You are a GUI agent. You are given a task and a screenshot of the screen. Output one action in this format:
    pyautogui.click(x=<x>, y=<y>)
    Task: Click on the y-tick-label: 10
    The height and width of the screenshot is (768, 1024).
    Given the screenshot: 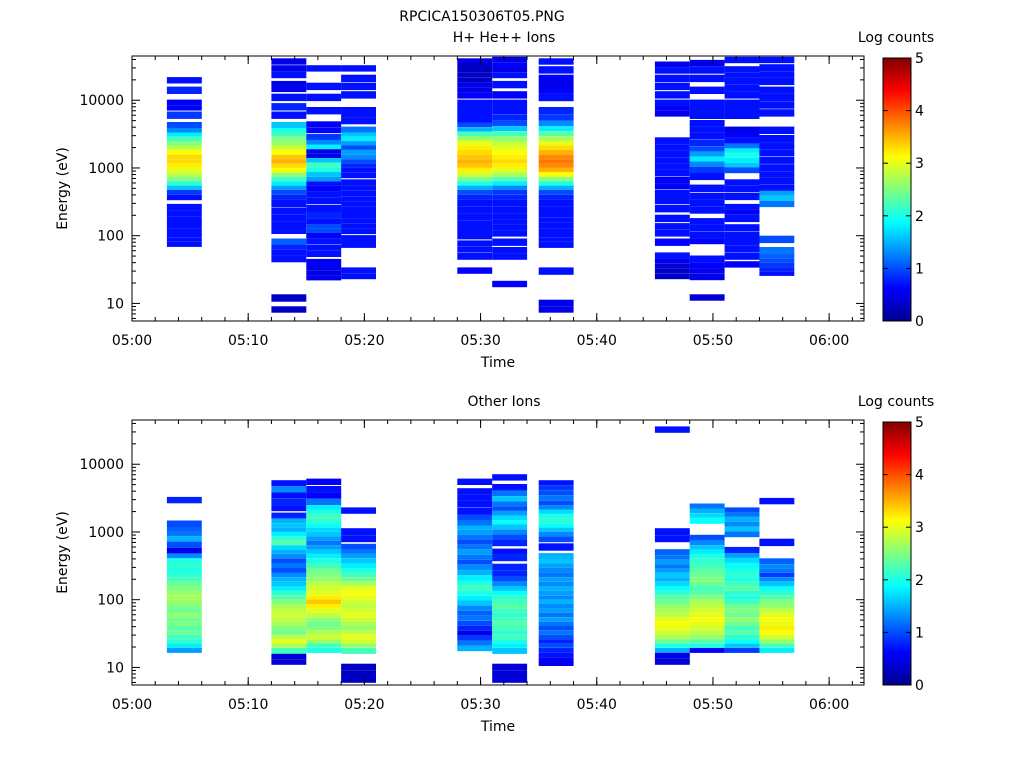 What is the action you would take?
    pyautogui.click(x=115, y=304)
    